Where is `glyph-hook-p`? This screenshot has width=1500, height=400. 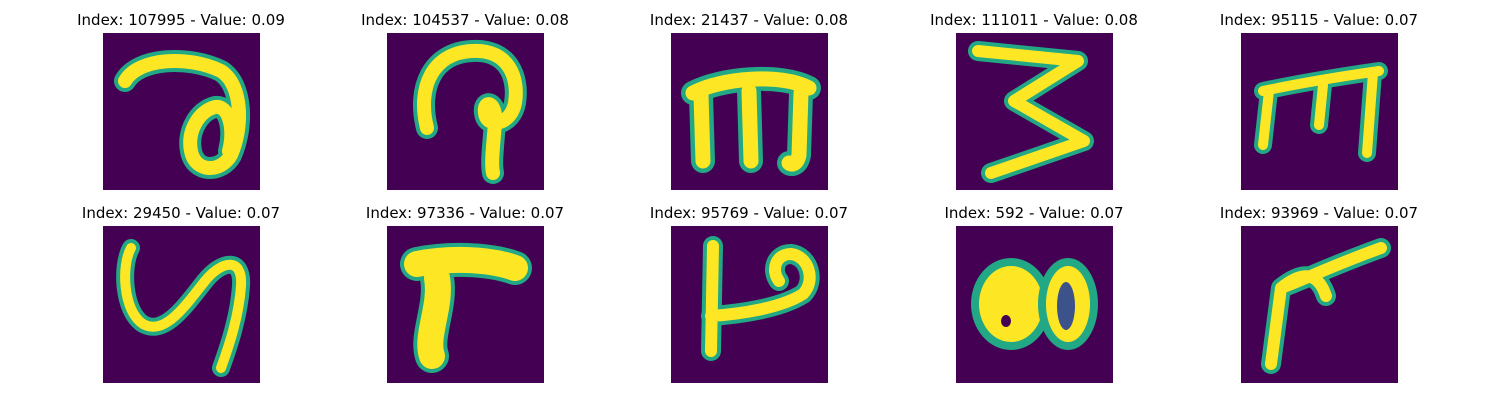
glyph-hook-p is located at coordinates (470, 111).